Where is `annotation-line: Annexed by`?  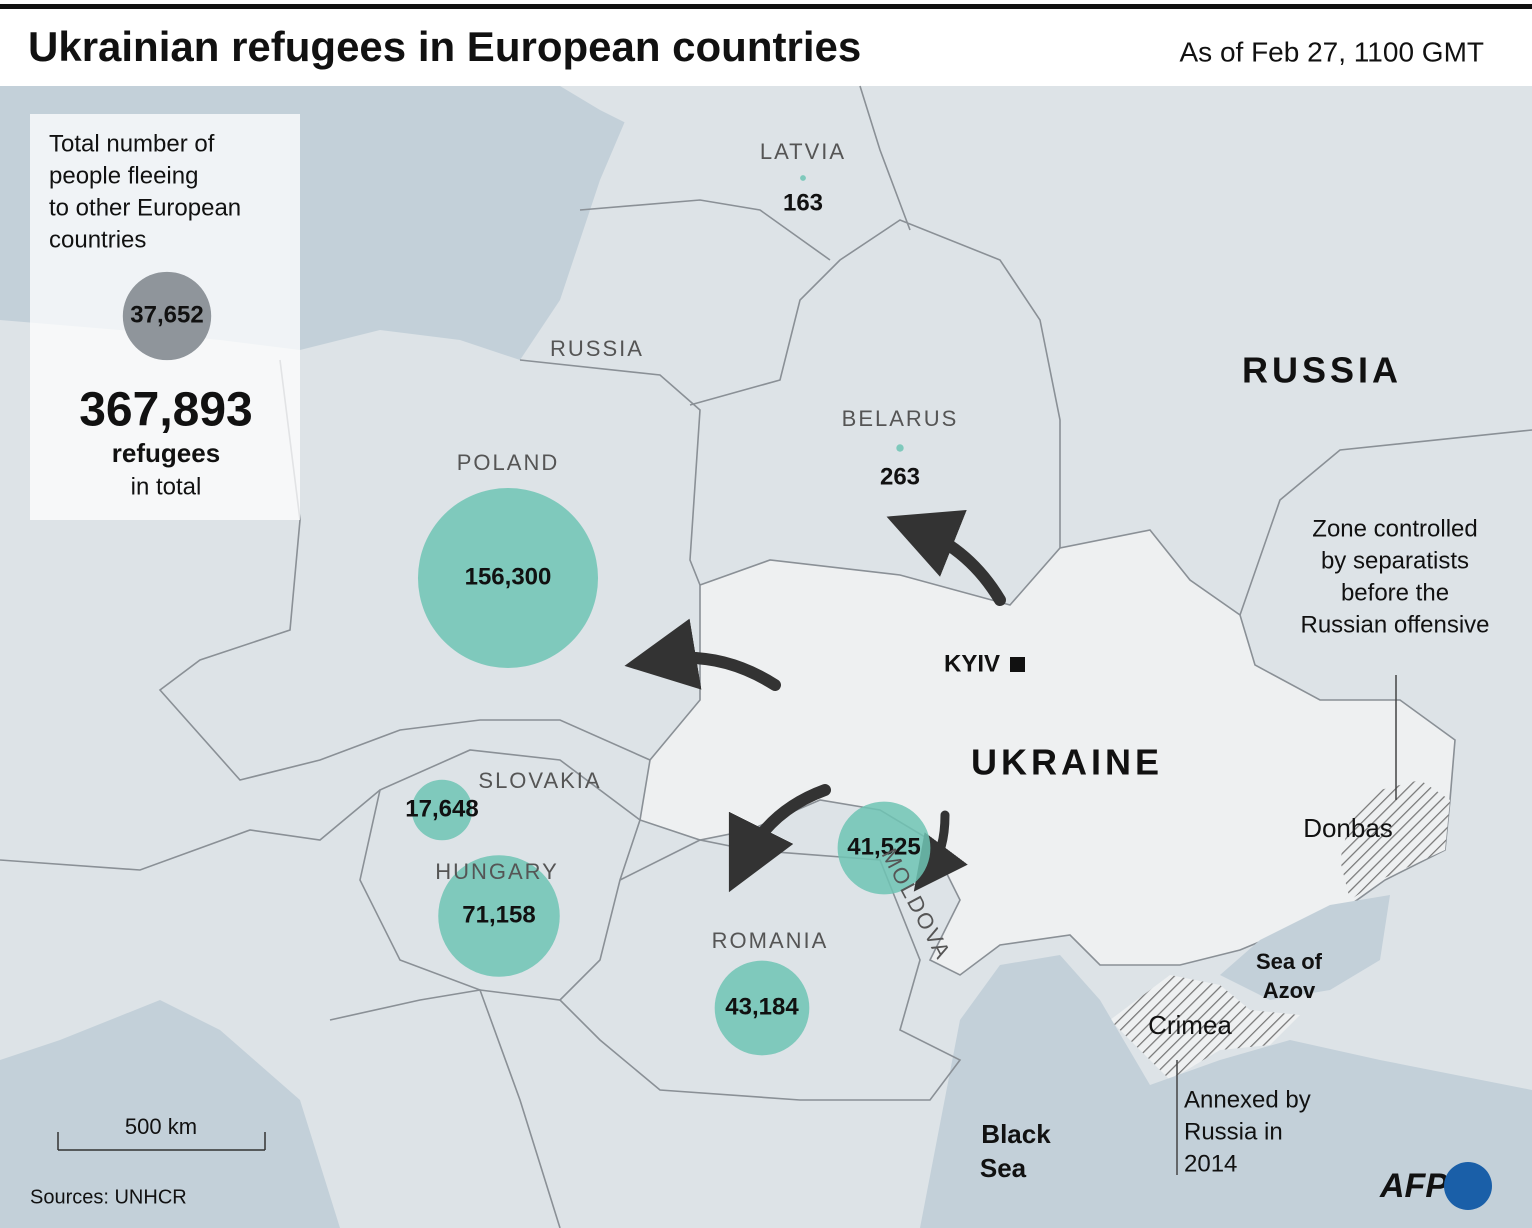 annotation-line: Annexed by is located at coordinates (1247, 1099).